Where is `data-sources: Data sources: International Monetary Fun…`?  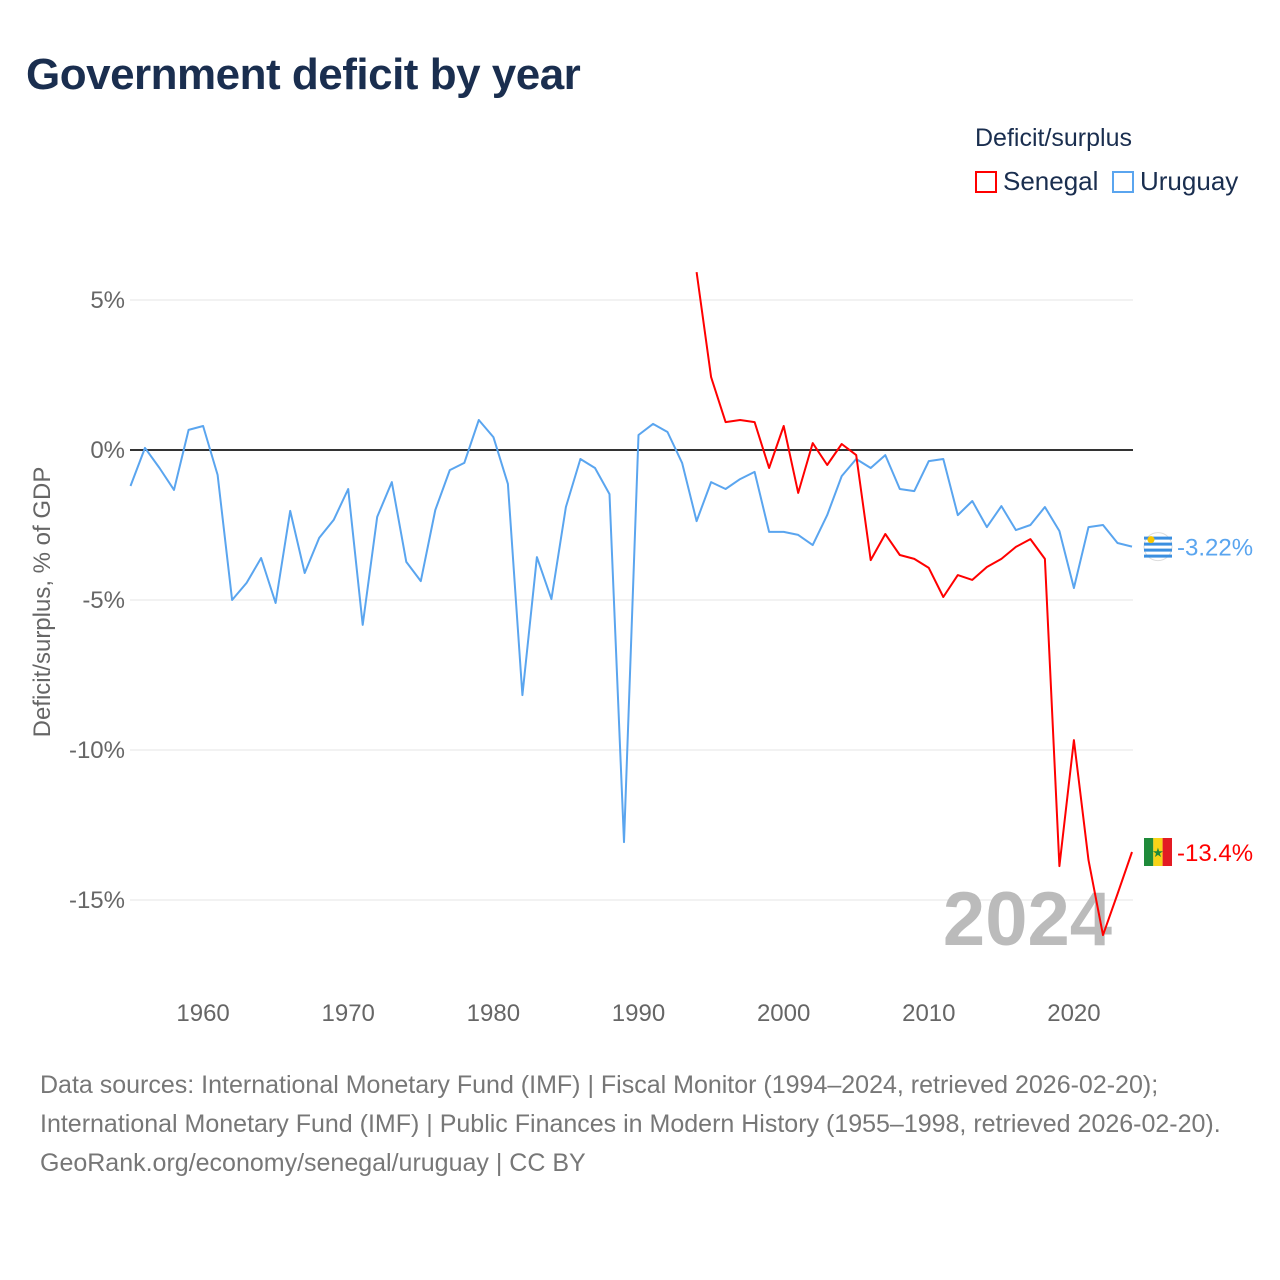 data-sources: Data sources: International Monetary Fun… is located at coordinates (630, 1104).